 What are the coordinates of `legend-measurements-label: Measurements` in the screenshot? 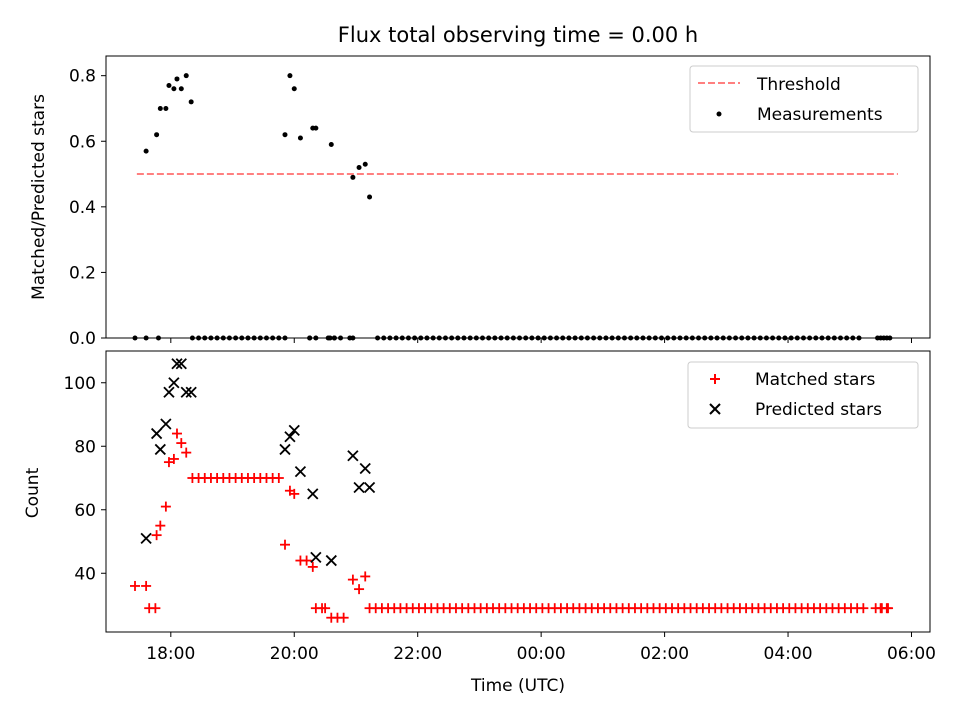 It's located at (820, 115).